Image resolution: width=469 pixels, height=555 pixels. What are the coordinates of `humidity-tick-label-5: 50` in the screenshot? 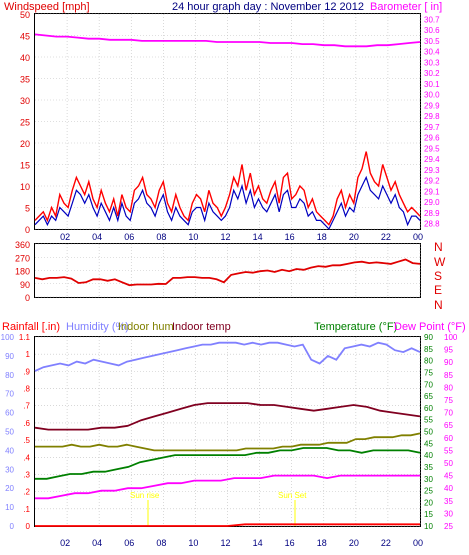 It's located at (9, 432).